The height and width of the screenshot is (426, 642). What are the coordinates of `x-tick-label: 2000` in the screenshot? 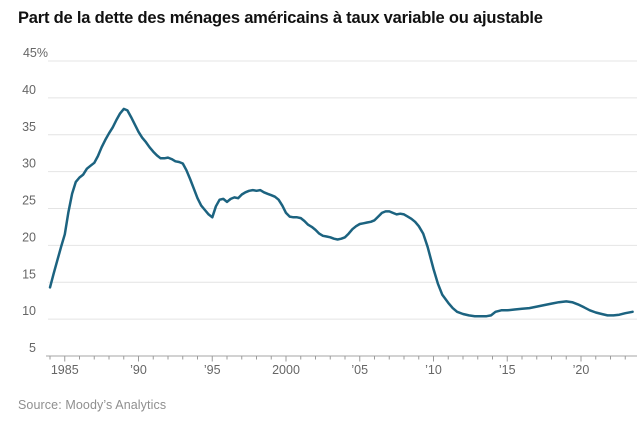 It's located at (286, 370).